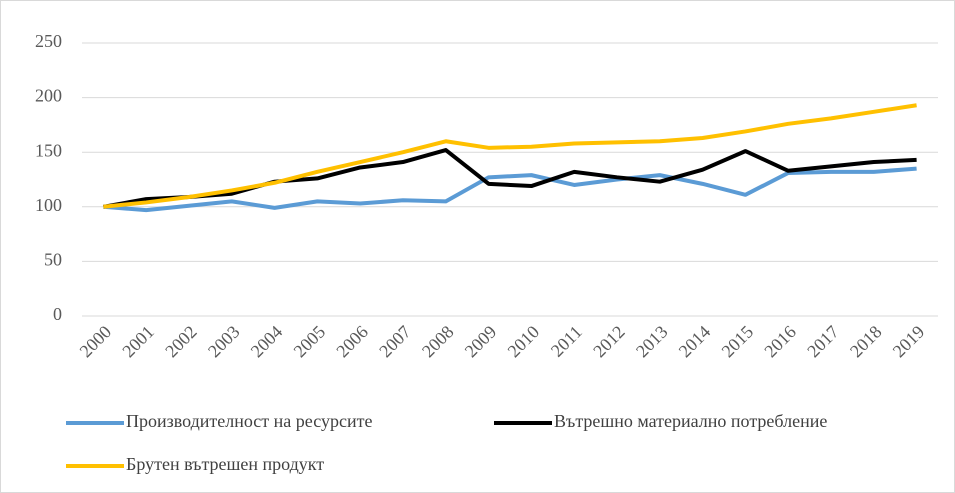  Describe the element at coordinates (249, 421) in the screenshot. I see `legend-label: Производителност на ресурсите` at that location.